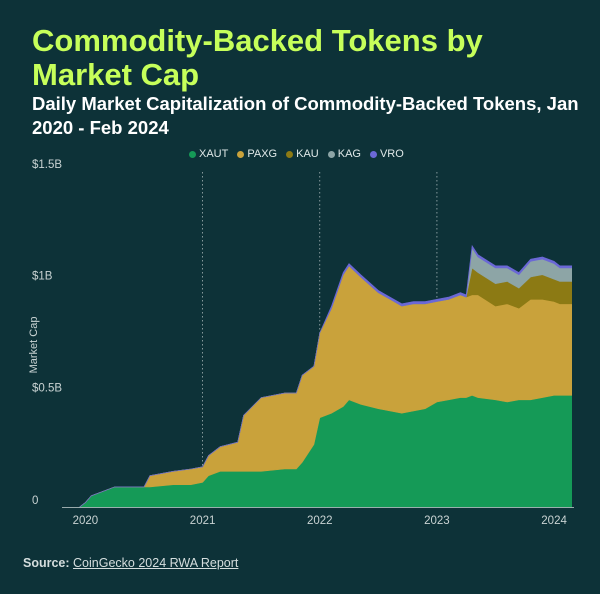 Image resolution: width=600 pixels, height=594 pixels. Describe the element at coordinates (437, 521) in the screenshot. I see `x-tick-label: 2023` at that location.